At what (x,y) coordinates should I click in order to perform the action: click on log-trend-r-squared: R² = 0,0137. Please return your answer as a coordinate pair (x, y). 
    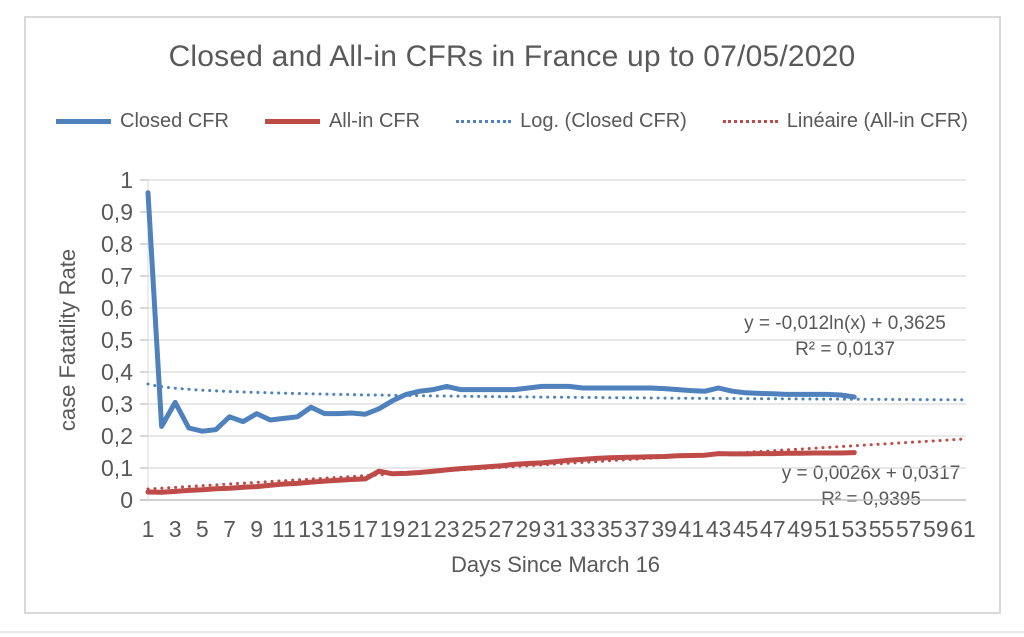
    Looking at the image, I should click on (845, 349).